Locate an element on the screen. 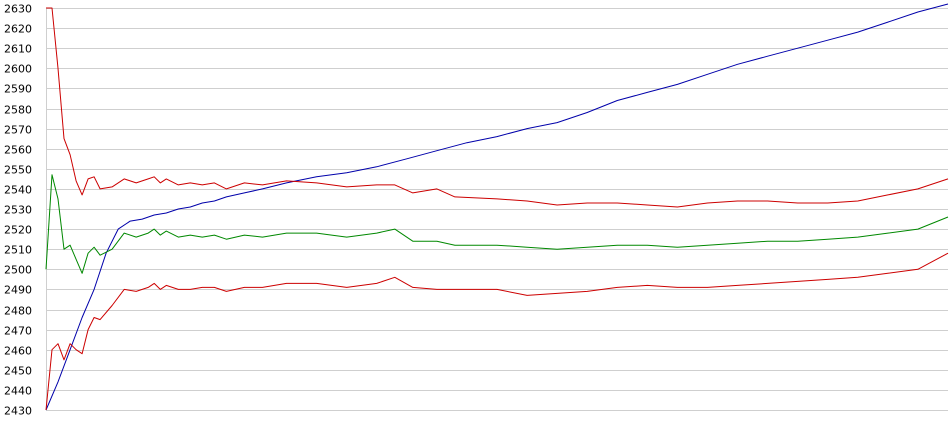 The width and height of the screenshot is (950, 435). y-tick-label: 2470 is located at coordinates (18, 331).